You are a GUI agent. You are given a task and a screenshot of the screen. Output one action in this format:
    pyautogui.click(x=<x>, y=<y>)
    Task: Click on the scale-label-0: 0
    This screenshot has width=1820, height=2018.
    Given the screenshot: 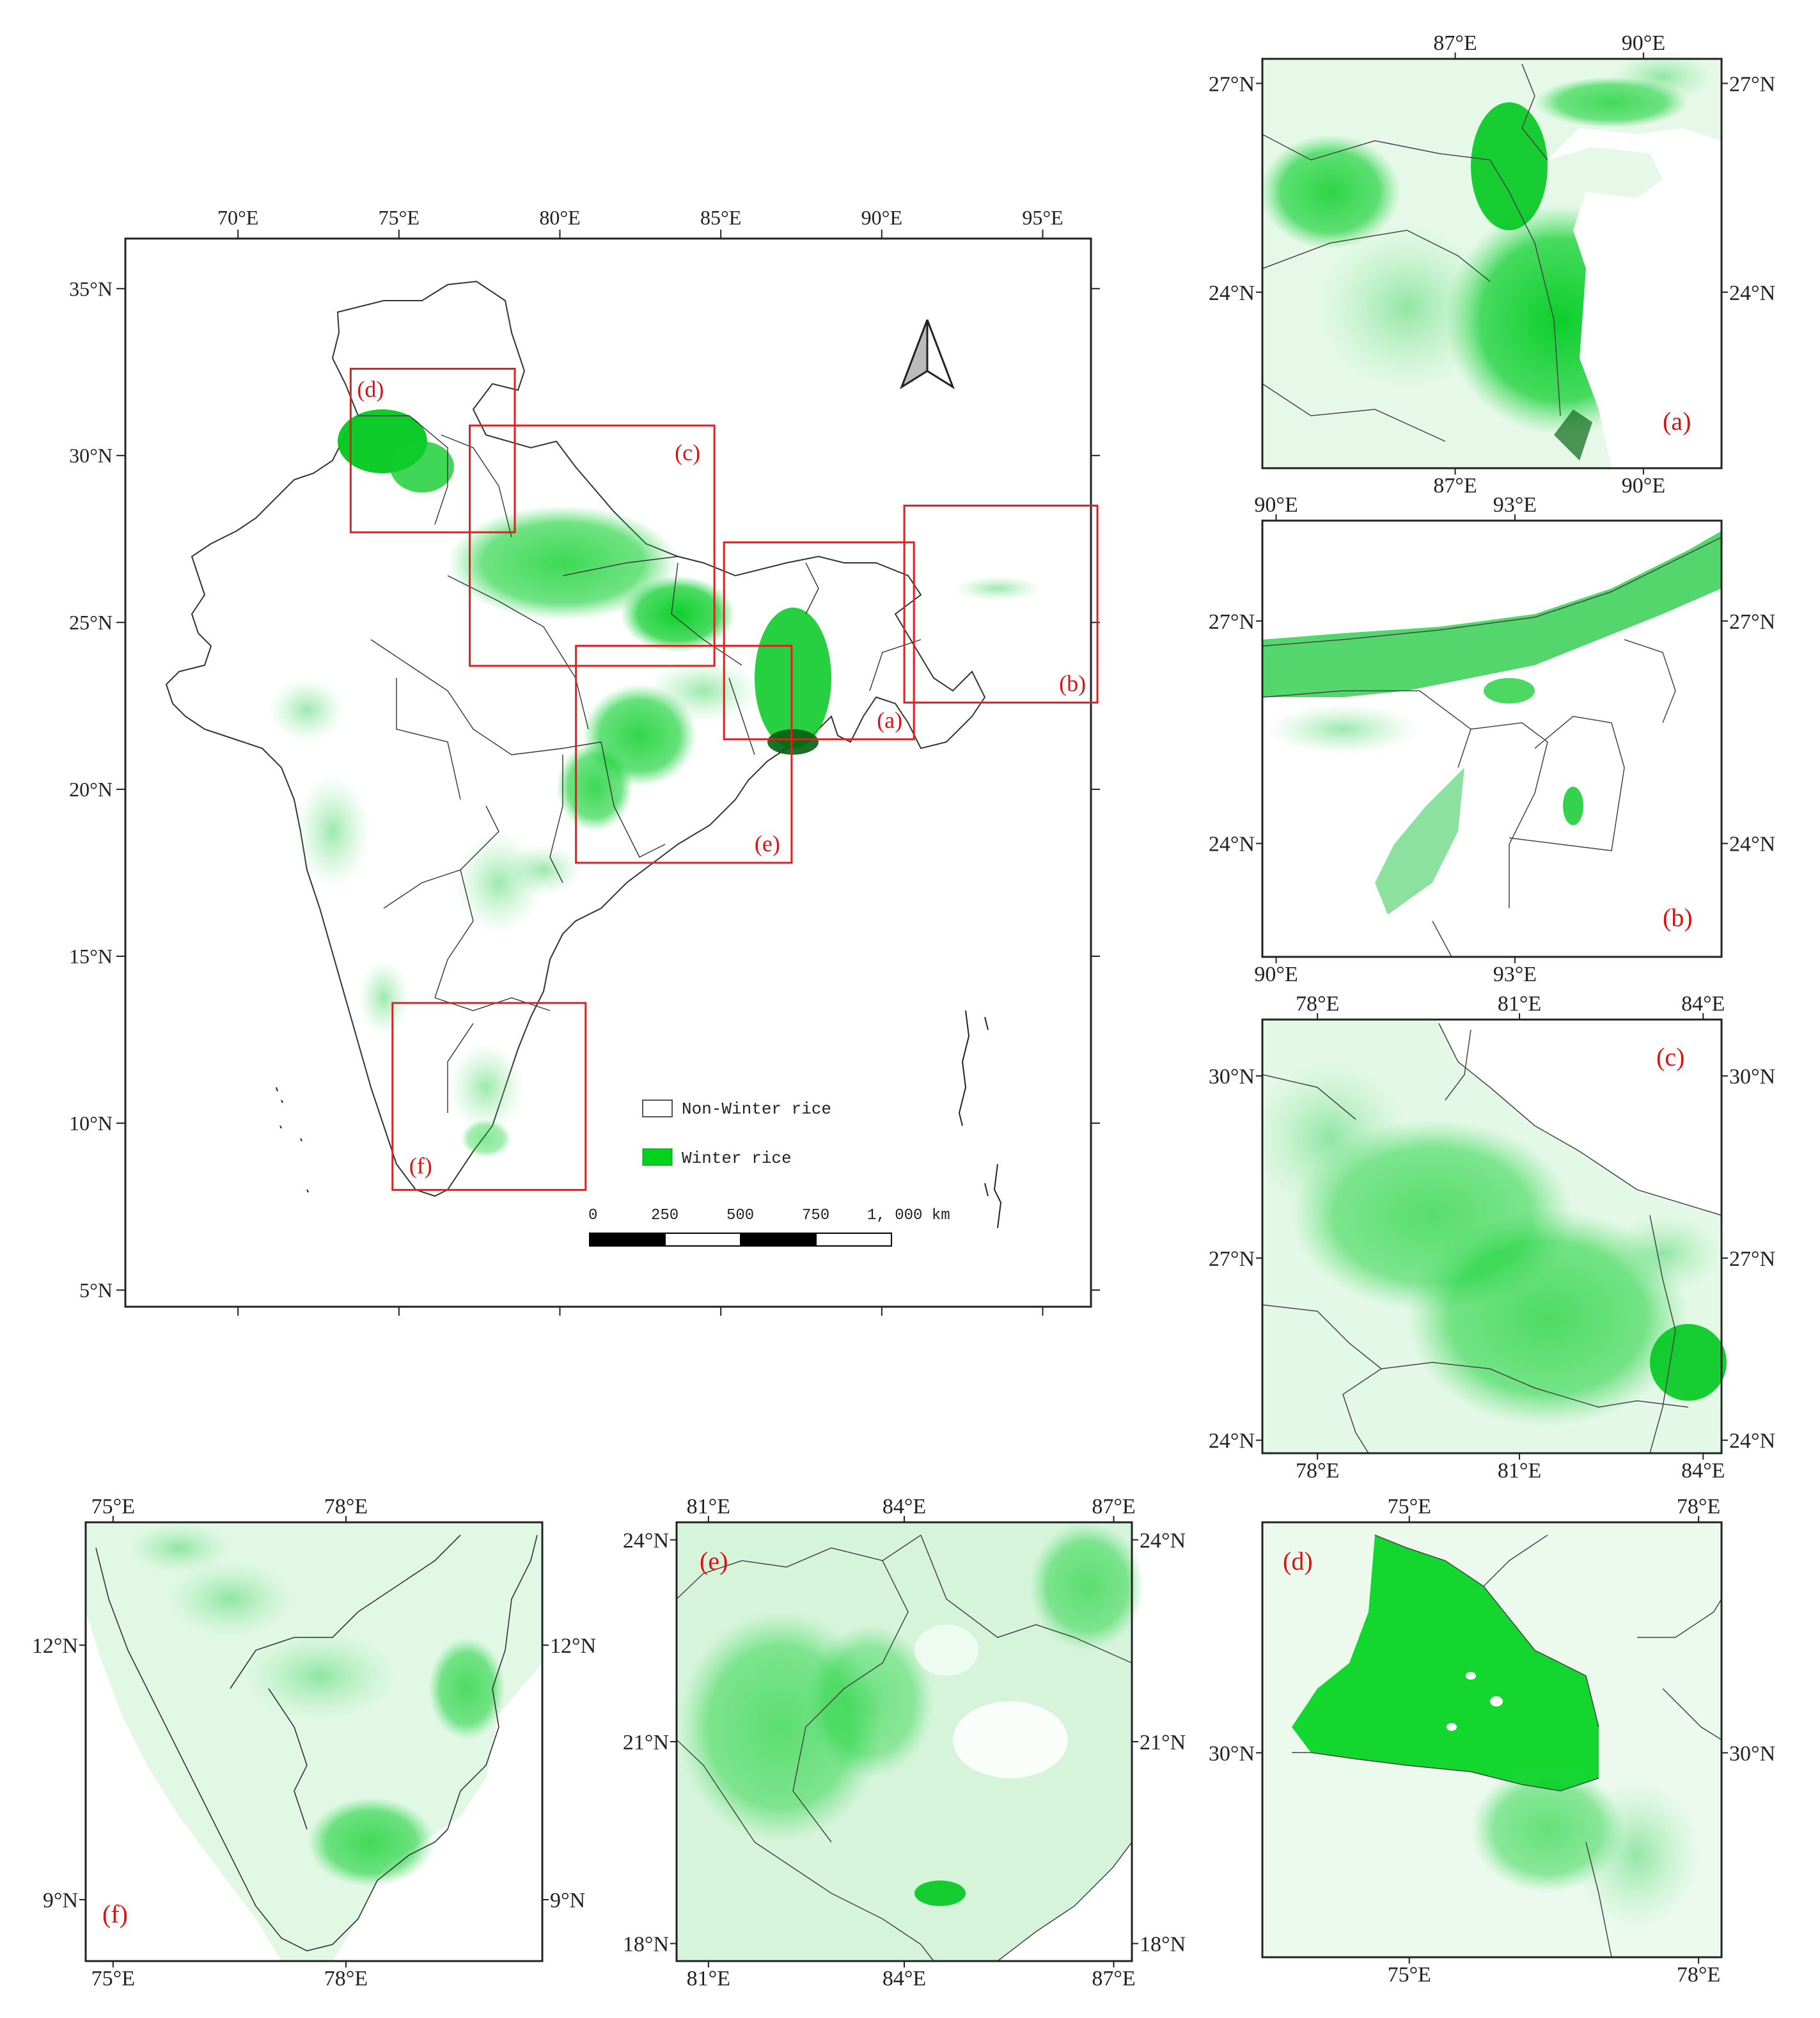 What is the action you would take?
    pyautogui.click(x=592, y=1215)
    